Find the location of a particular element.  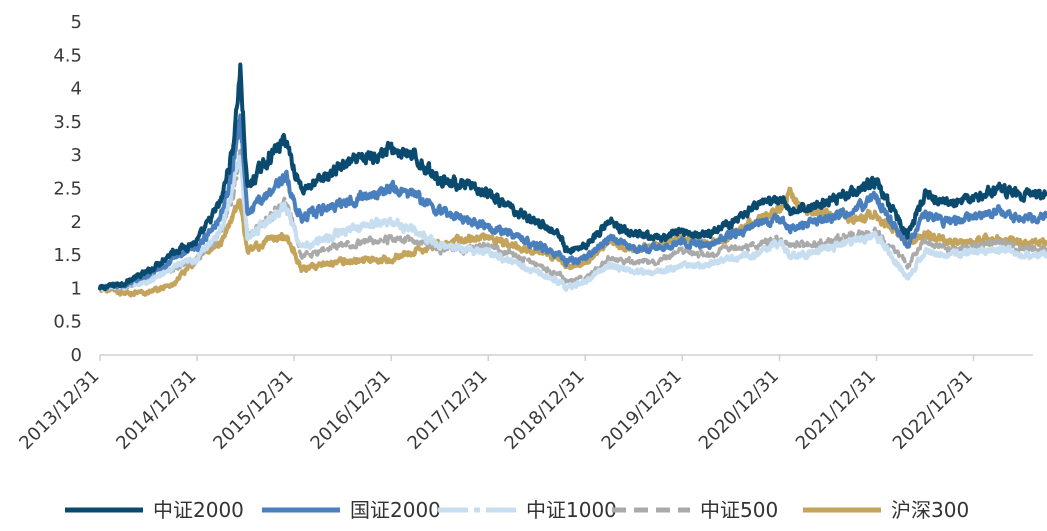

legend: 中证2000 国证2000 中证1000 中证500 沪深300 is located at coordinates (517, 510).